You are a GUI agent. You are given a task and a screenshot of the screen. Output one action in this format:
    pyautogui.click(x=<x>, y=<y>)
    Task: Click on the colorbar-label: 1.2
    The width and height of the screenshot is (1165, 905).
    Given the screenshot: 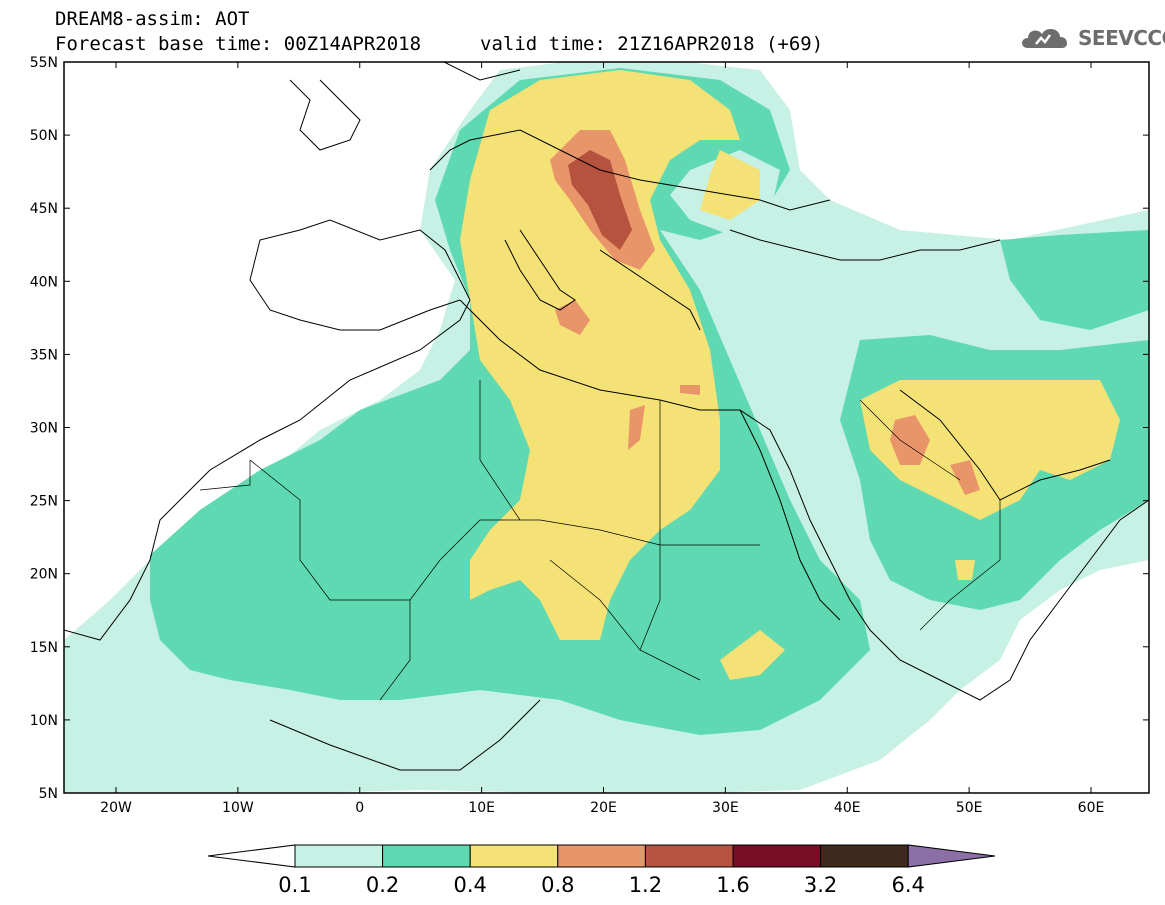 What is the action you would take?
    pyautogui.click(x=645, y=885)
    